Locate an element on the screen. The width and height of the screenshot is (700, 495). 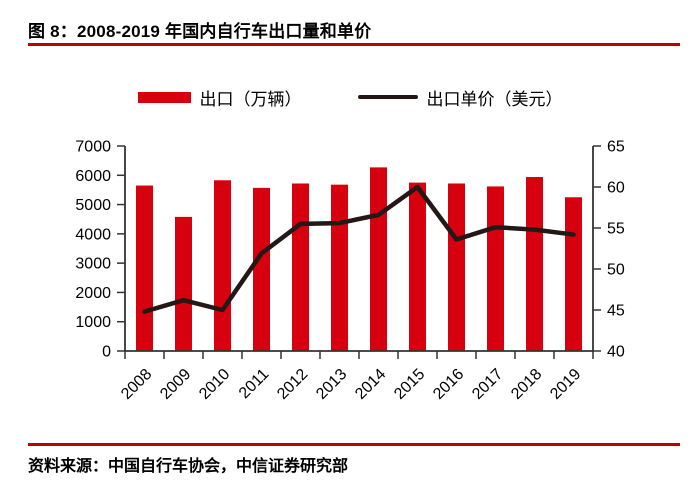
svg-text: 2000 is located at coordinates (93, 293).